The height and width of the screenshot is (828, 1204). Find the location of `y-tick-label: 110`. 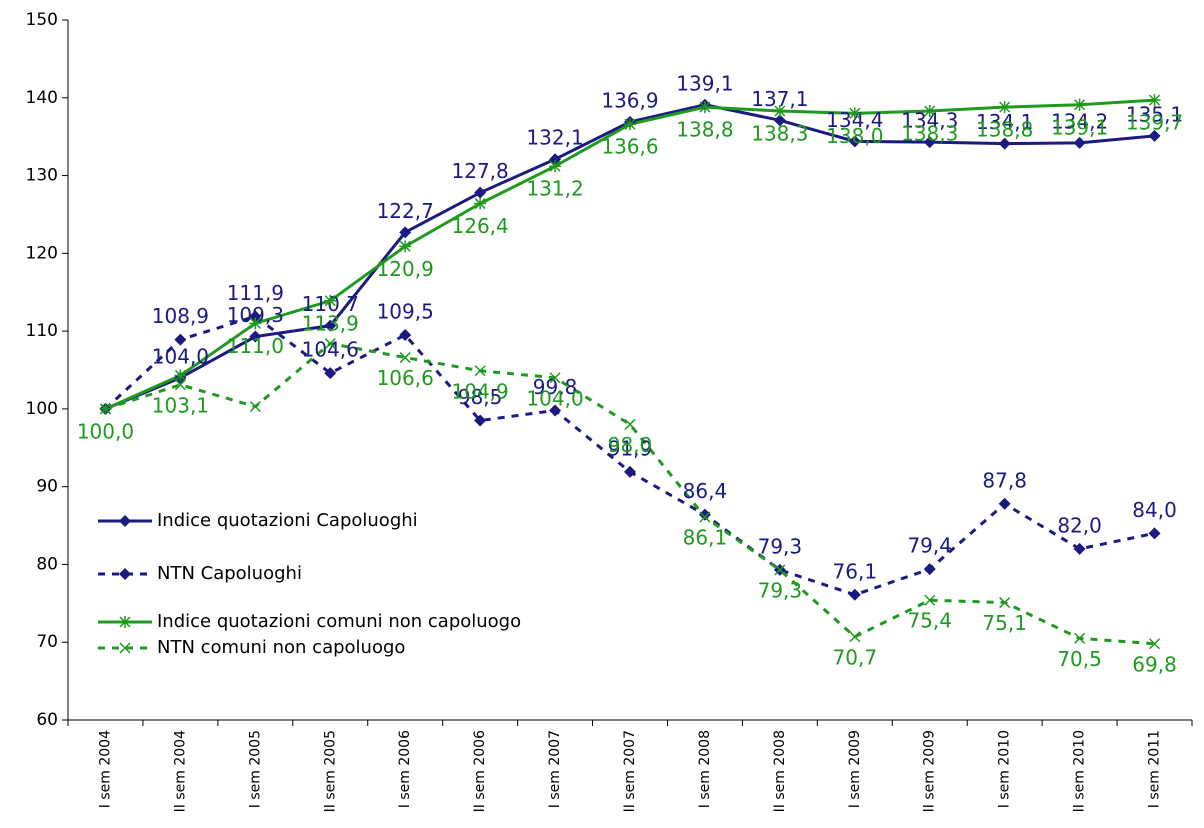

y-tick-label: 110 is located at coordinates (42, 331).